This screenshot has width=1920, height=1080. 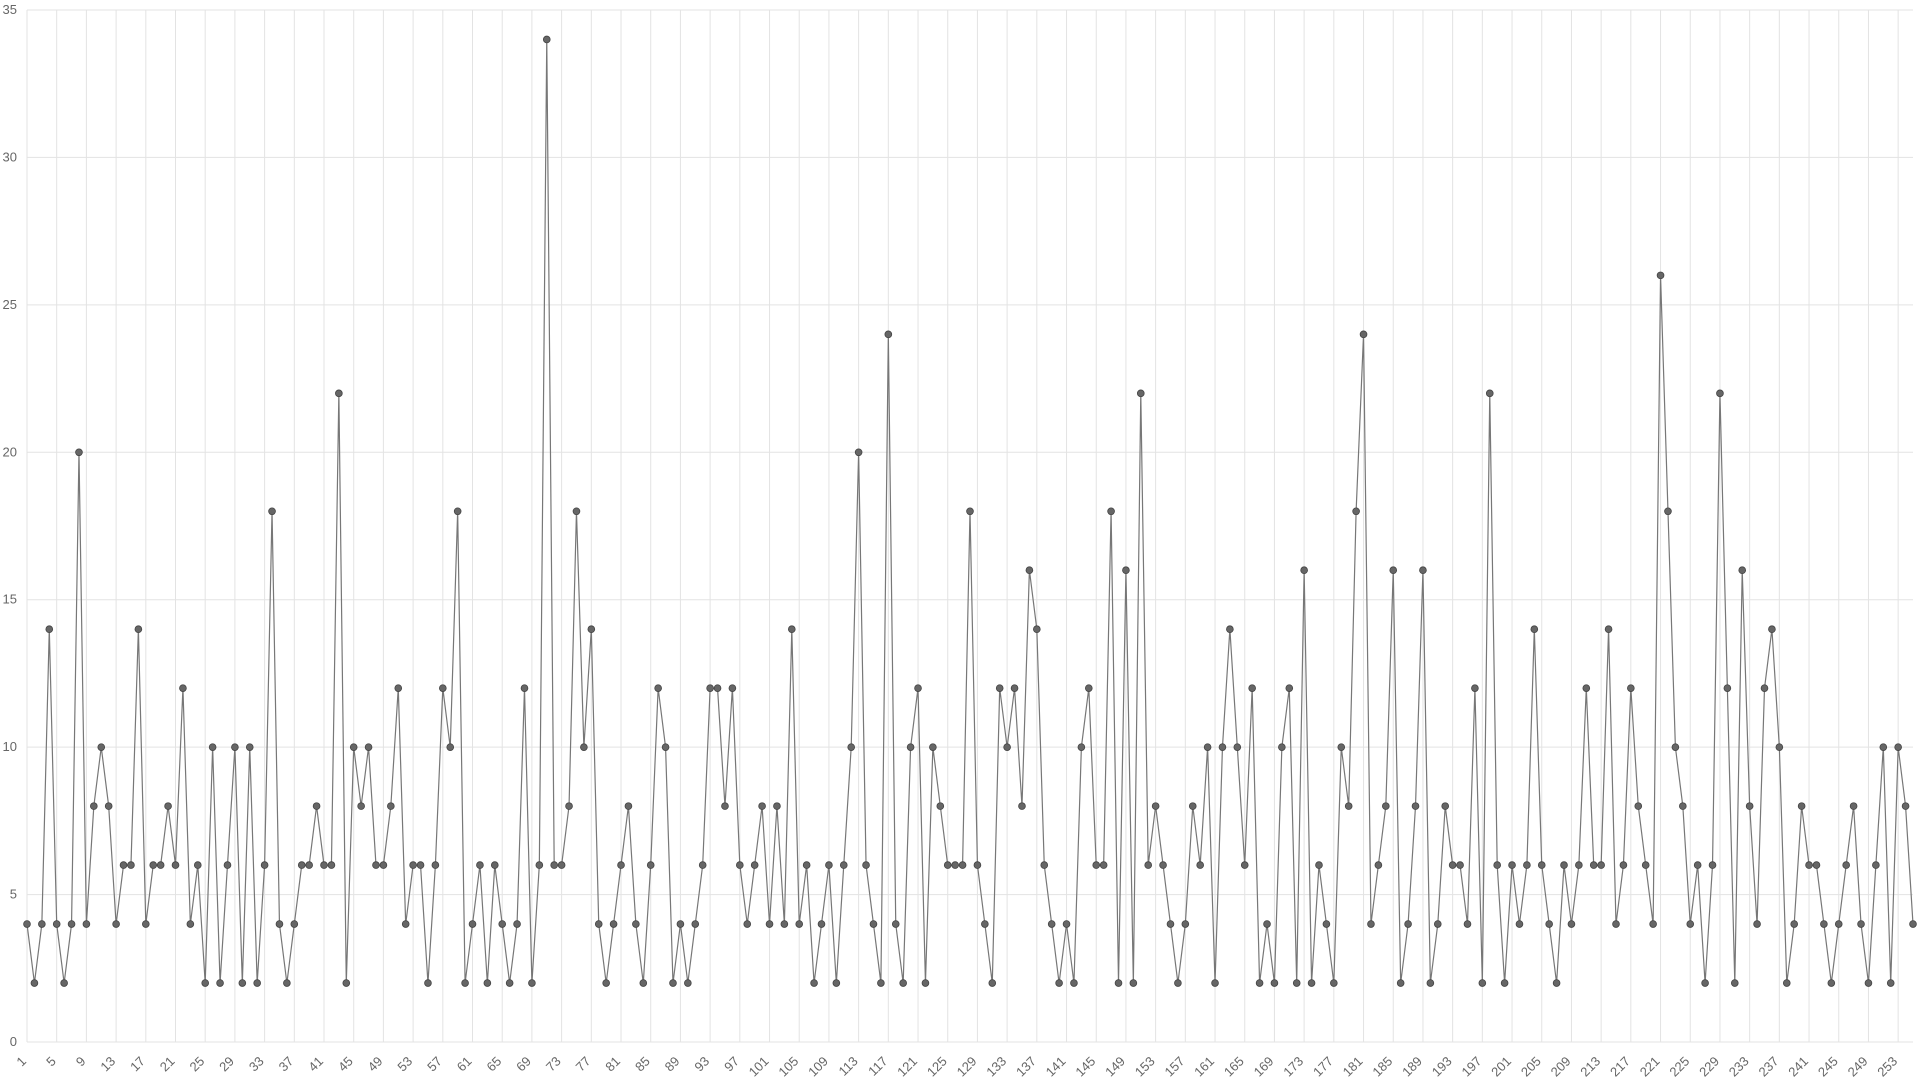 What do you see at coordinates (1828, 1067) in the screenshot?
I see `x-tick-label: 245` at bounding box center [1828, 1067].